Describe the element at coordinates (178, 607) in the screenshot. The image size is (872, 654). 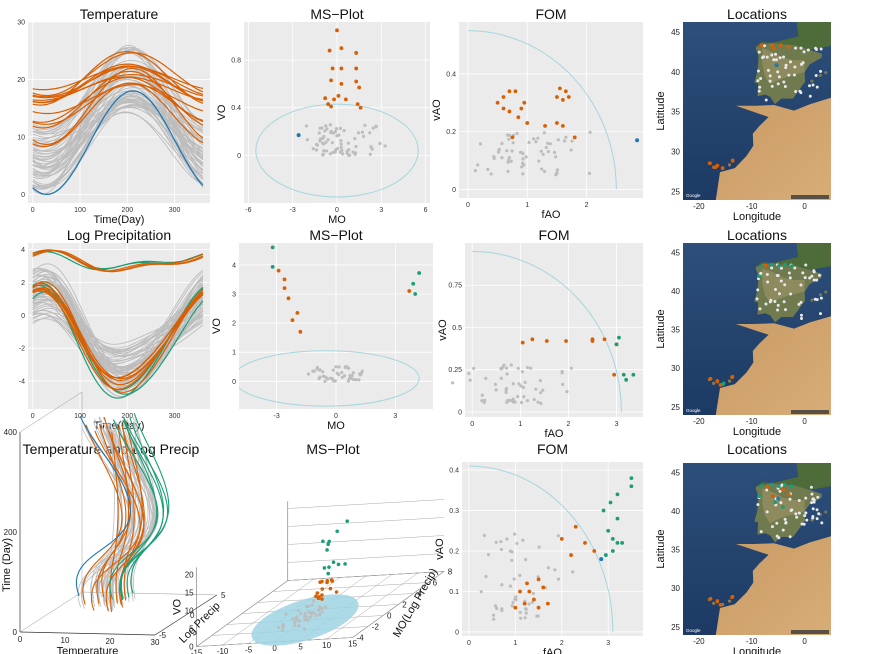
I see `z-axis-label: VO` at that location.